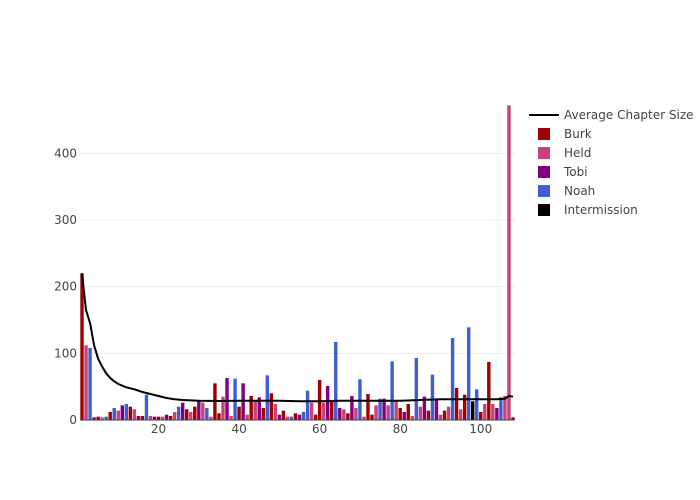 The image size is (700, 500). What do you see at coordinates (566, 191) in the screenshot?
I see `legend-item-noah: Noah` at bounding box center [566, 191].